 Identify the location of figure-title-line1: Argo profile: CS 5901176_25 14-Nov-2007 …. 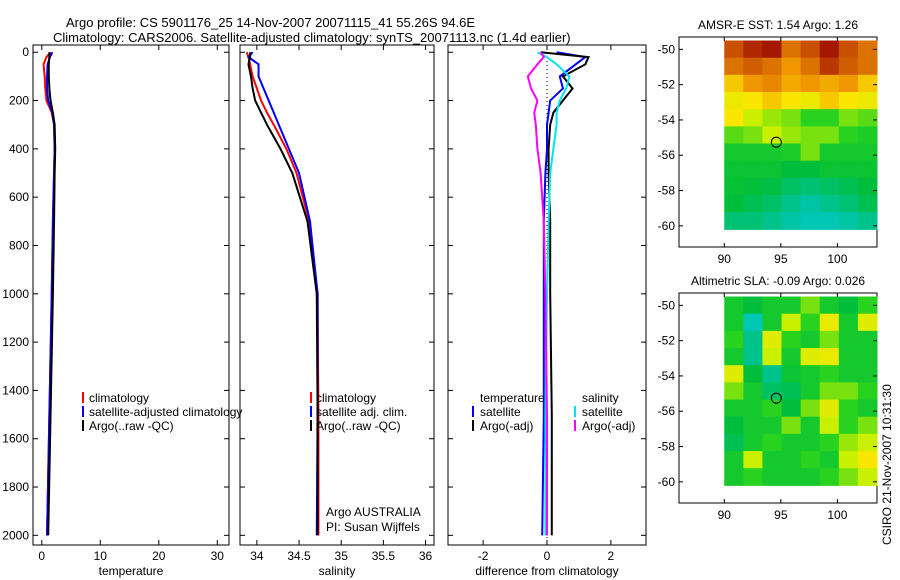
(270, 22).